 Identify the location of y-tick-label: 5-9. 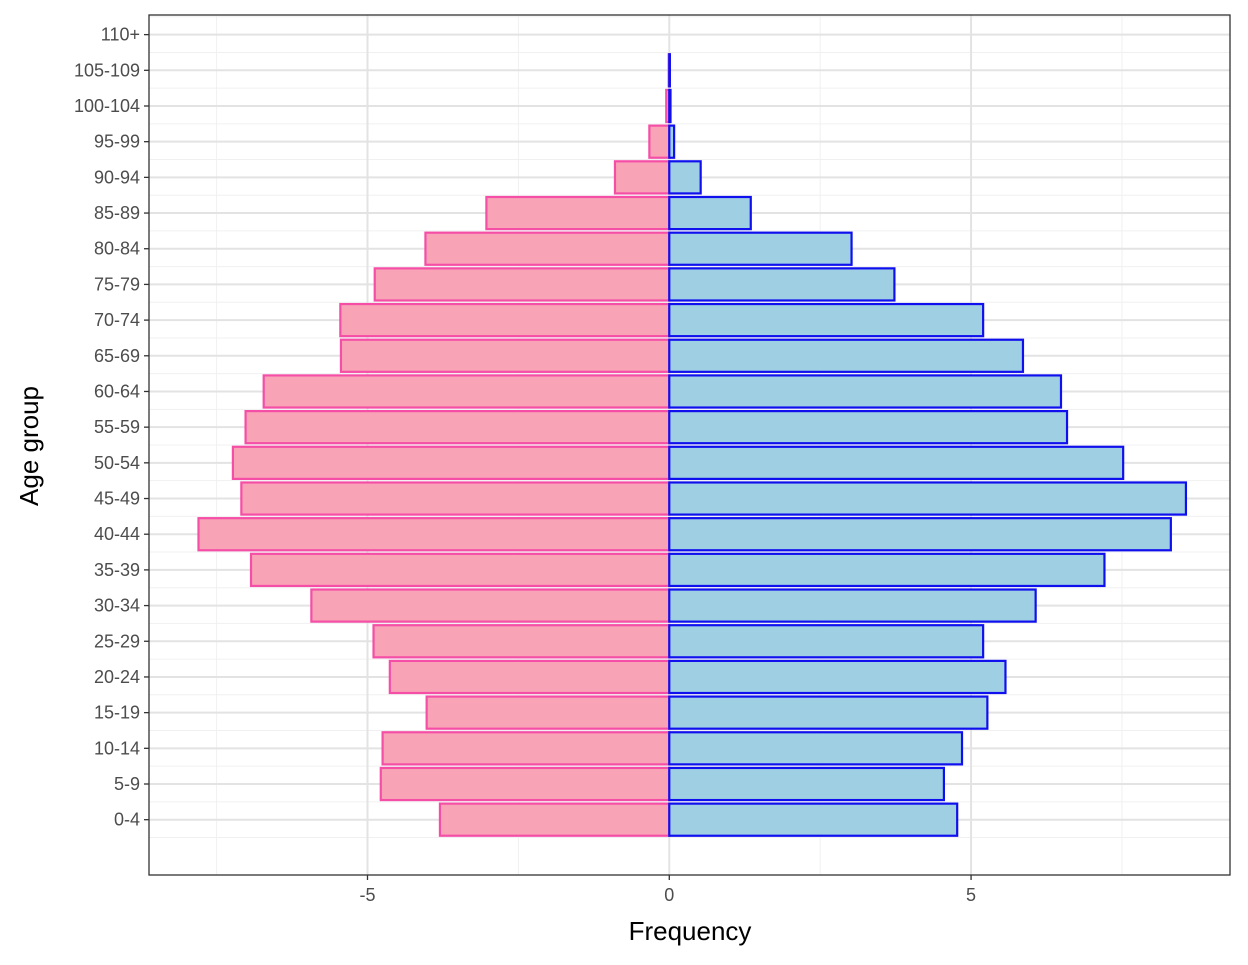
(127, 784).